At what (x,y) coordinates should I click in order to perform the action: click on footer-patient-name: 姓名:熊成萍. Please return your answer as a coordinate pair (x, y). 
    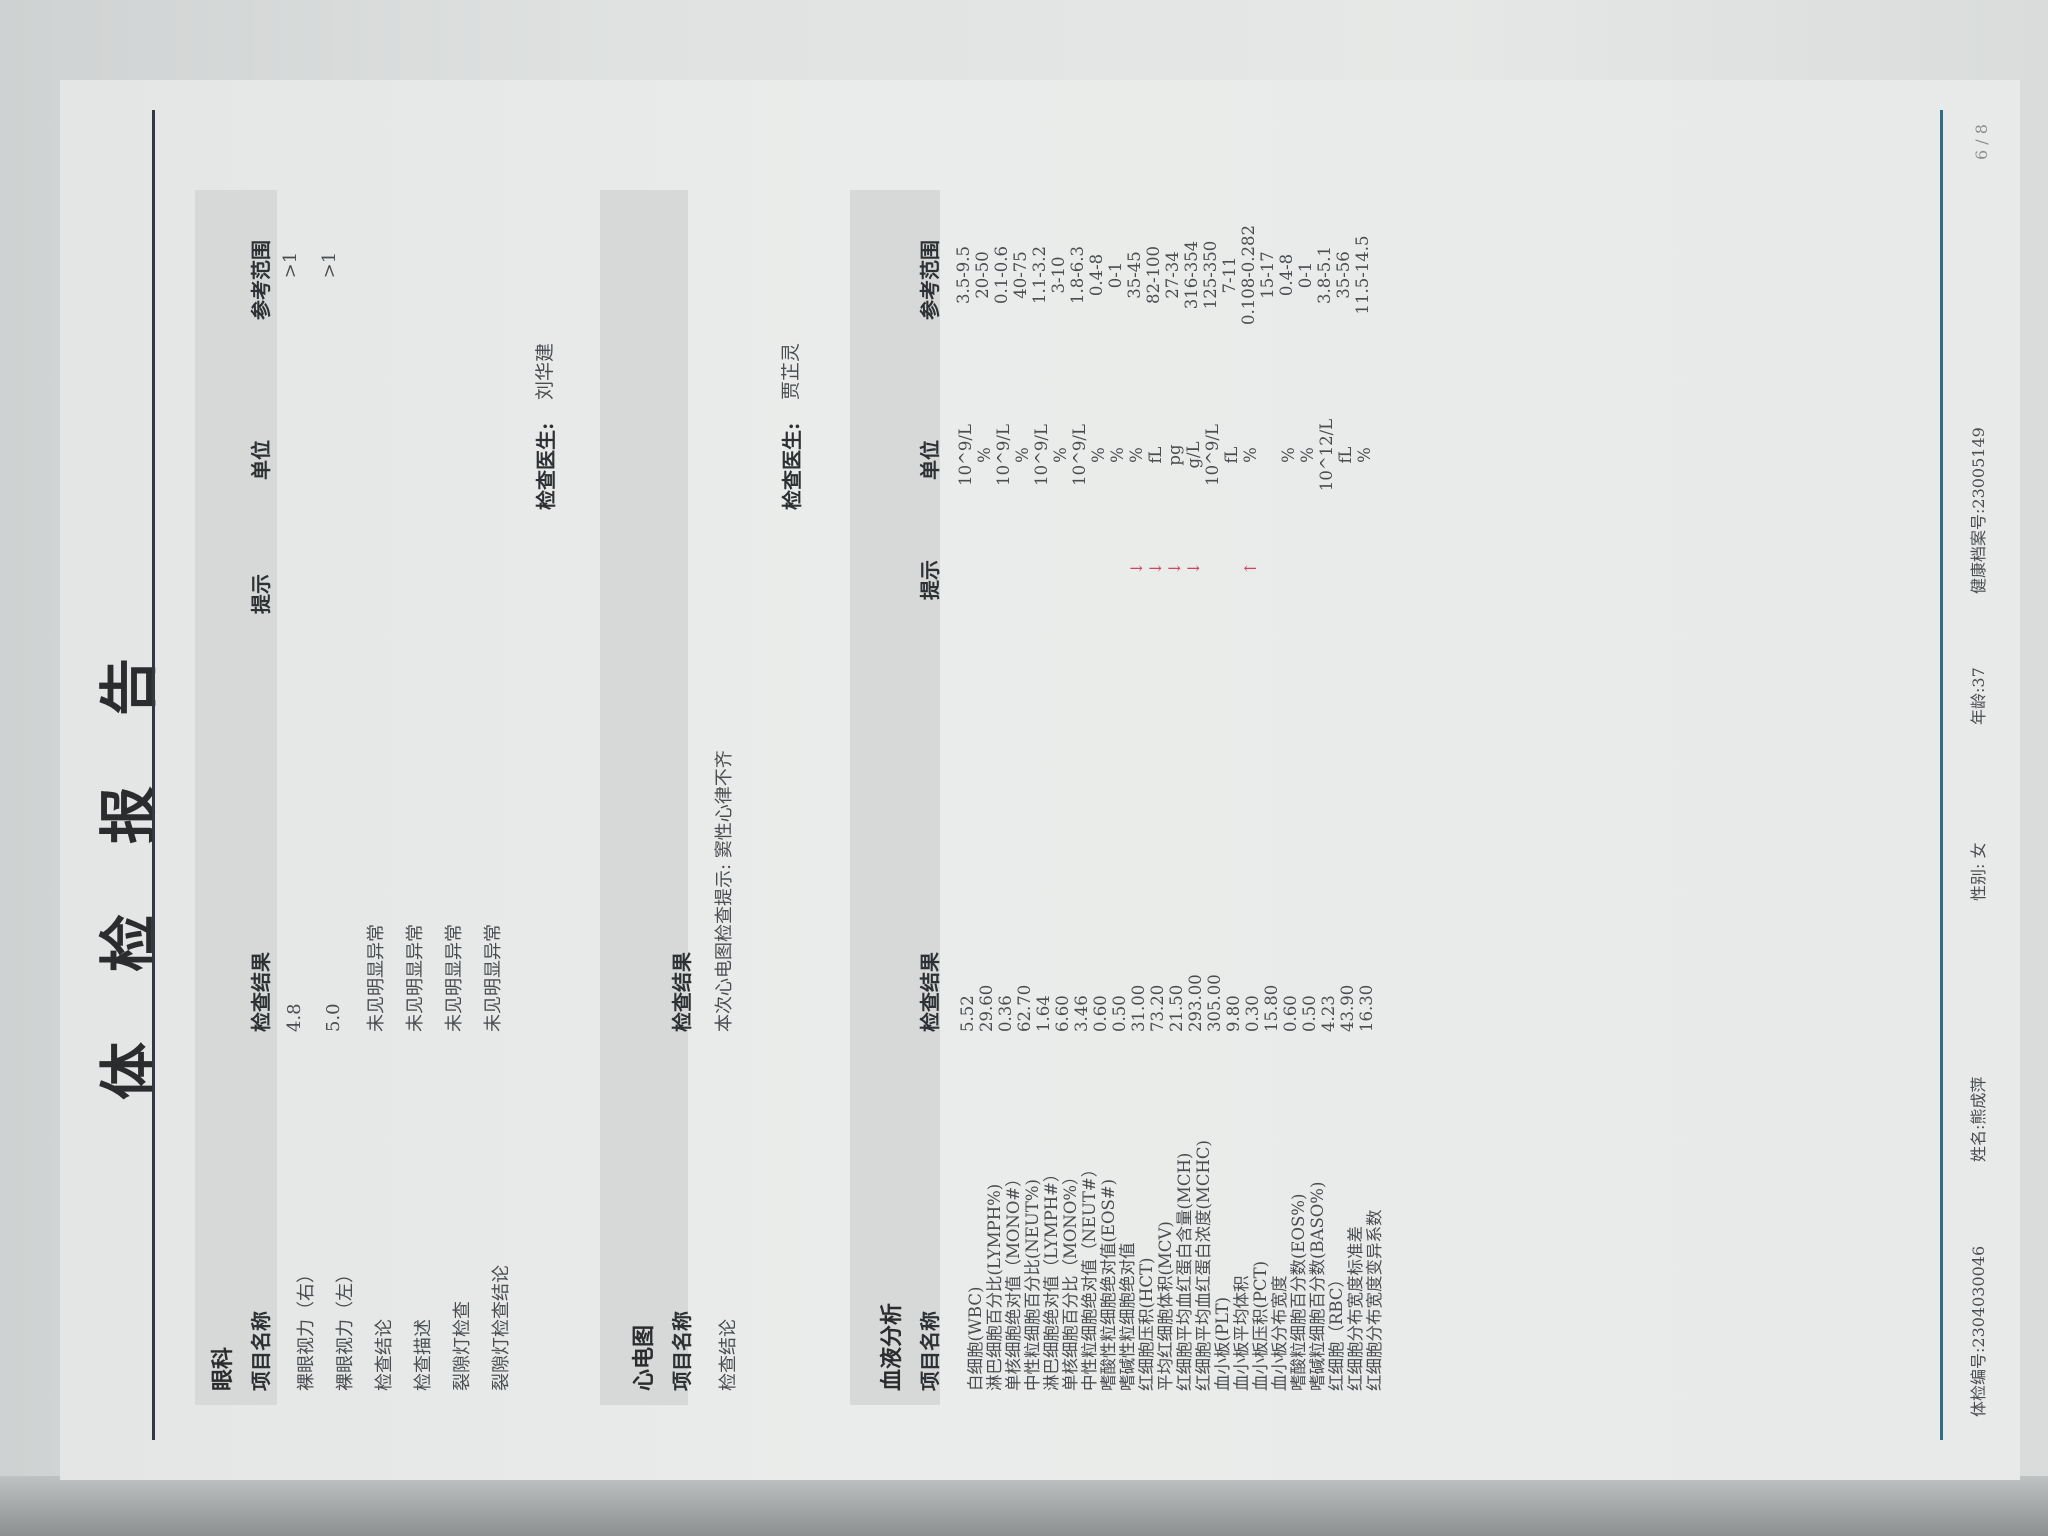
    Looking at the image, I should click on (1978, 1119).